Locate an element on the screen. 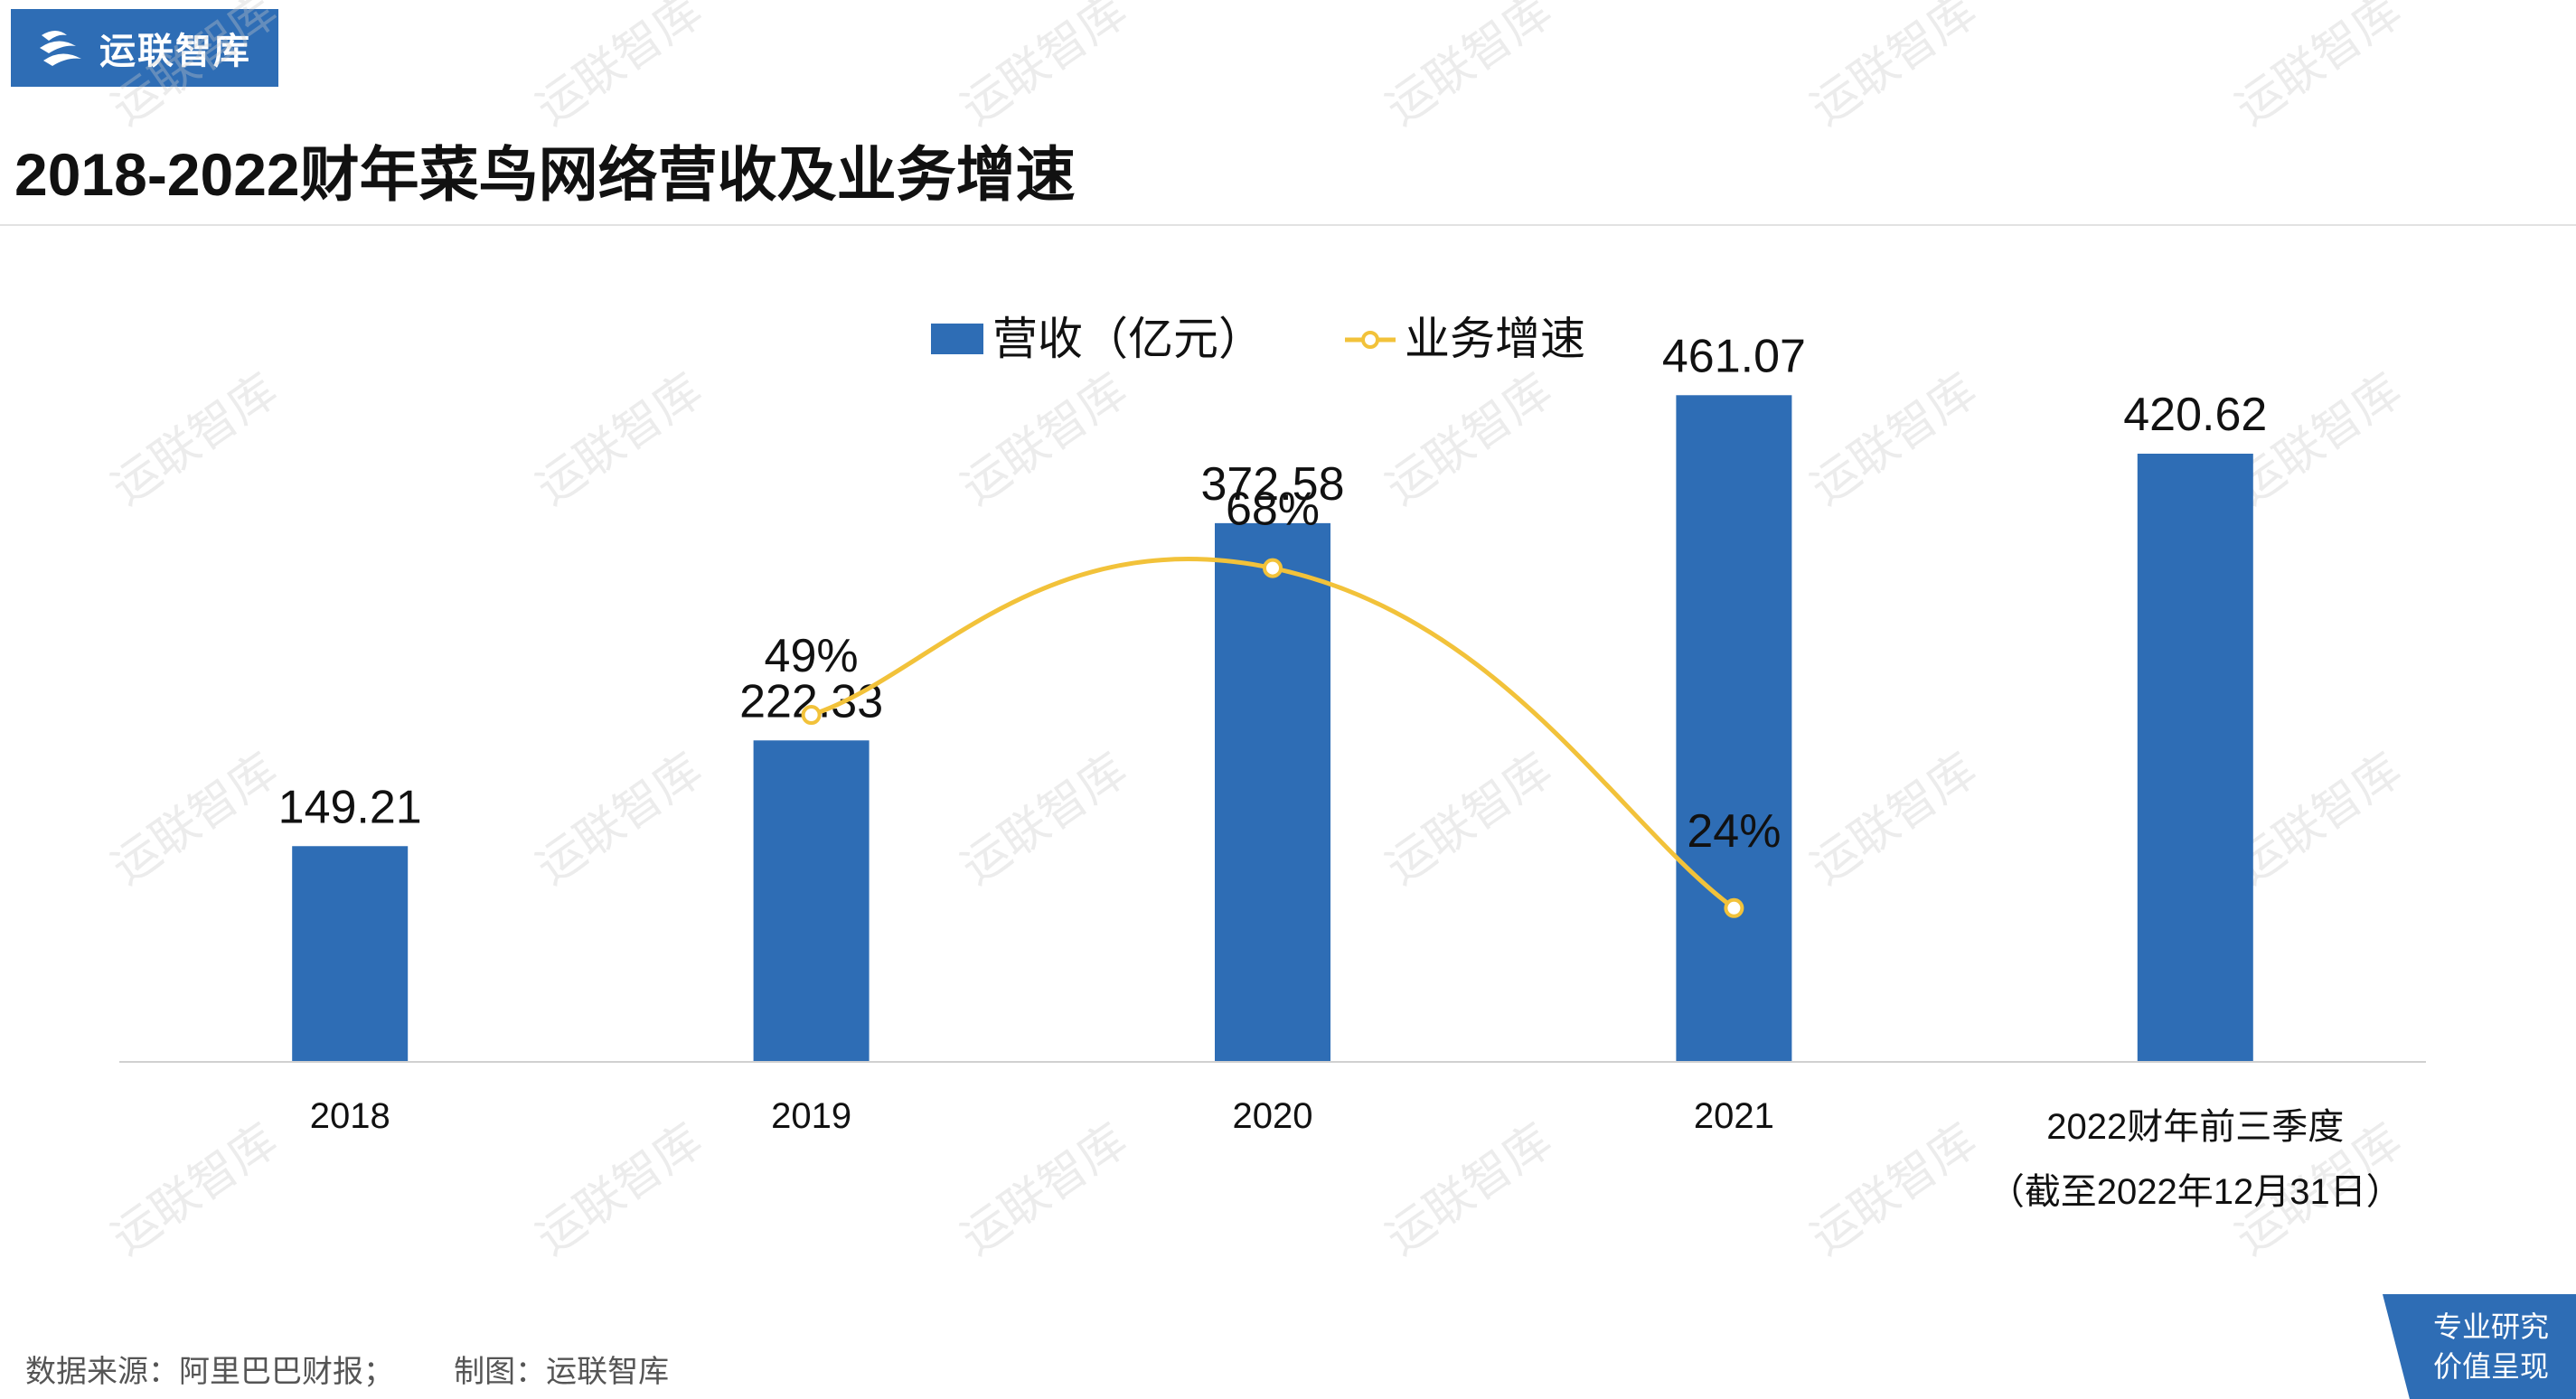  legend-line-label: 业务增速 is located at coordinates (1495, 339).